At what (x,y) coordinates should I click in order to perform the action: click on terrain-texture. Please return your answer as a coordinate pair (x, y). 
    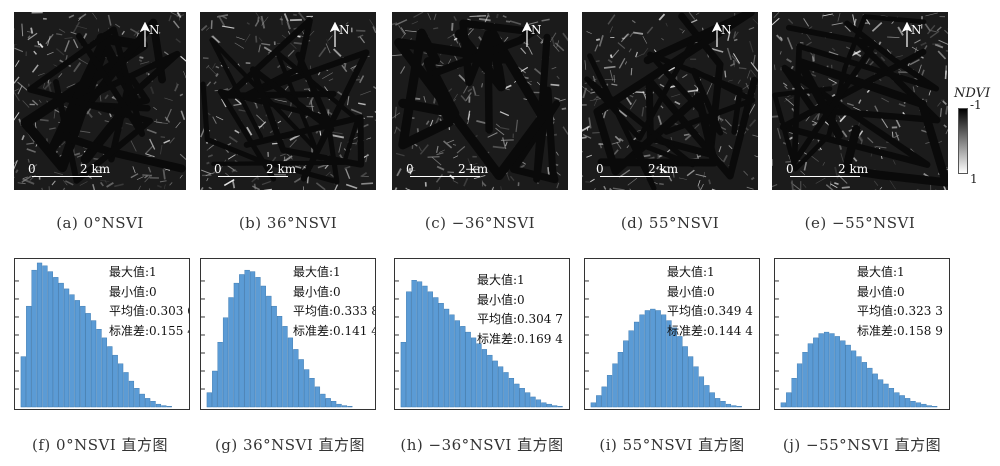
    Looking at the image, I should click on (480, 101).